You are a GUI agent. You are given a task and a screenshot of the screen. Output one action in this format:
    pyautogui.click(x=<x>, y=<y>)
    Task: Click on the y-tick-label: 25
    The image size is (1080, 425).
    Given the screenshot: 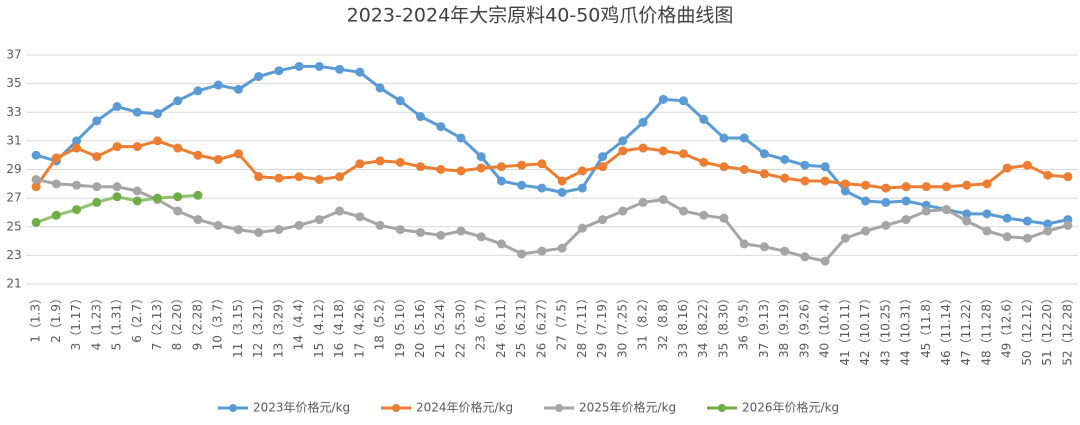 What is the action you would take?
    pyautogui.click(x=13, y=226)
    